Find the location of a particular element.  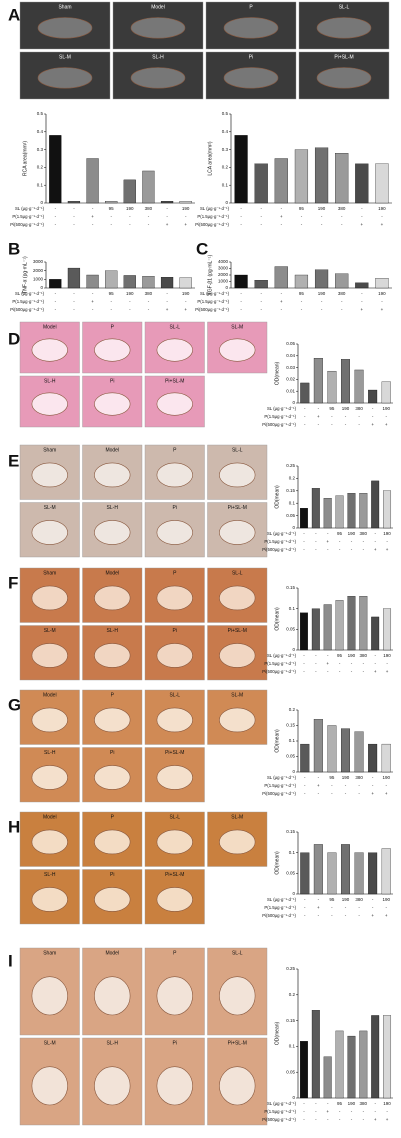

y-tick-label: 3000 is located at coordinates (38, 261).